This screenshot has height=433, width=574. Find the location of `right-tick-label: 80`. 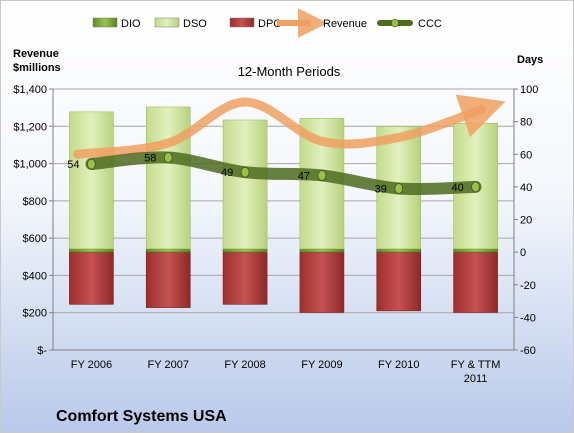

right-tick-label: 80 is located at coordinates (526, 123).